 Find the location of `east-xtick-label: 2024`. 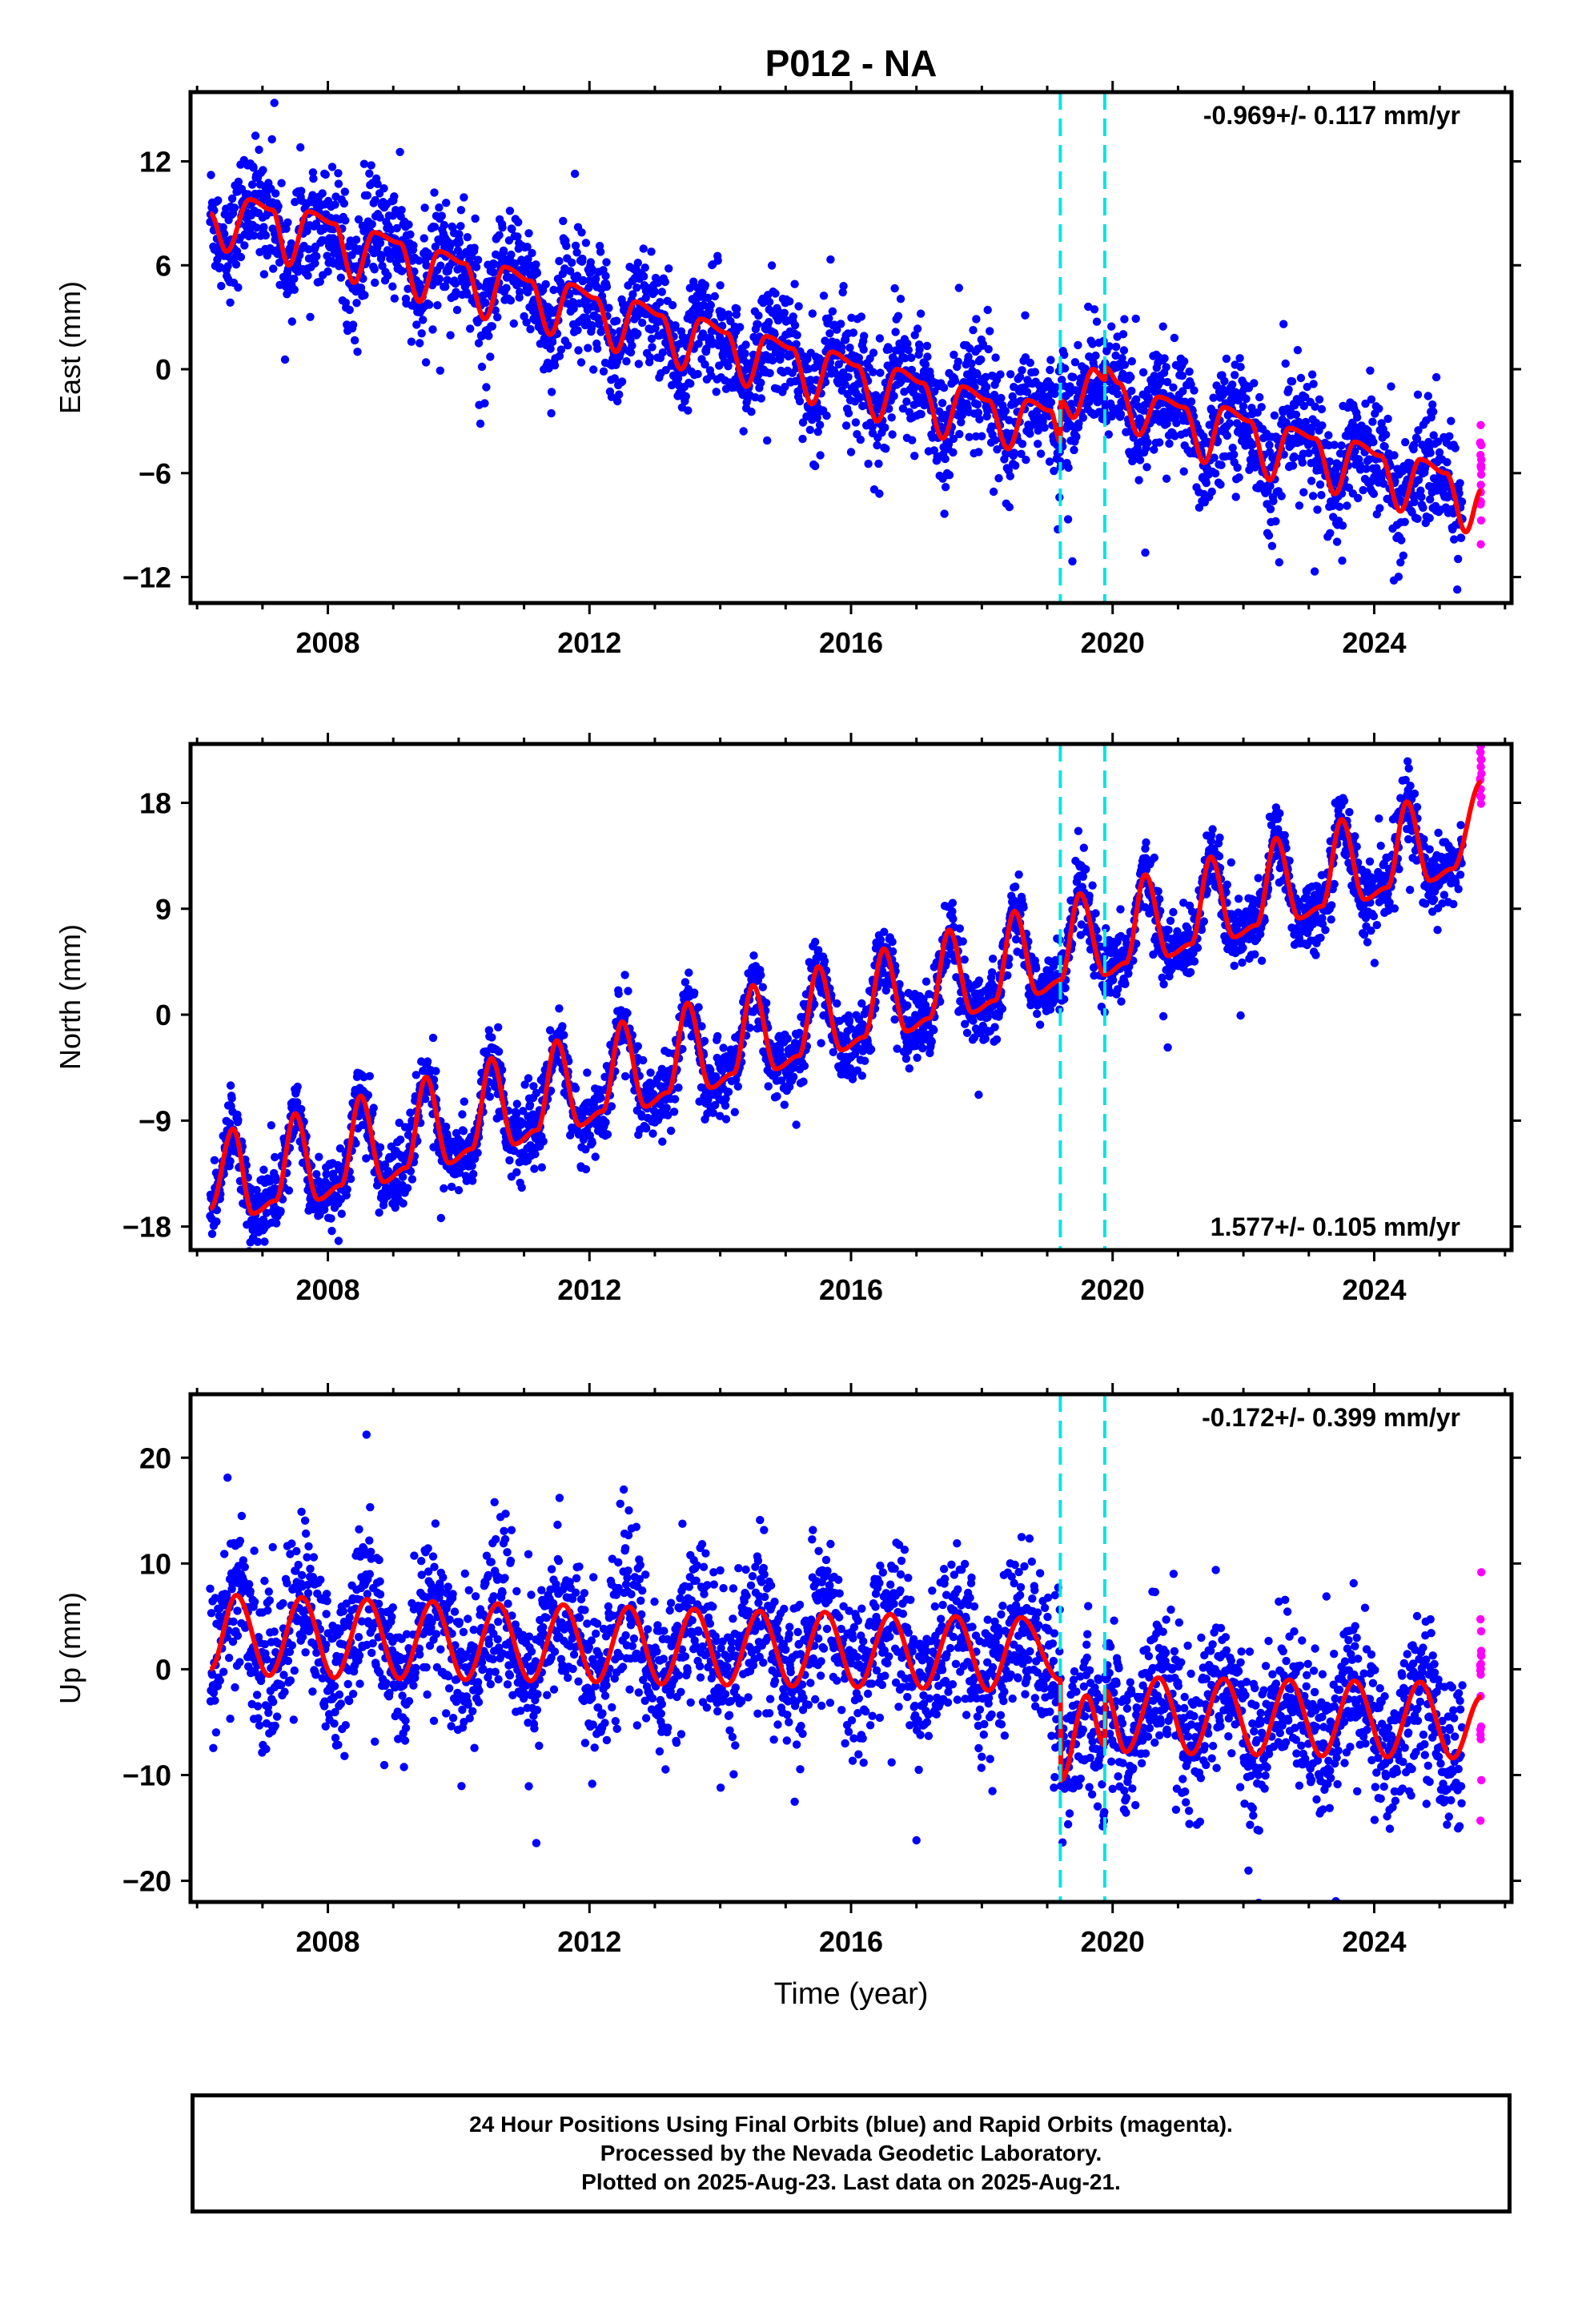

east-xtick-label: 2024 is located at coordinates (1374, 642).